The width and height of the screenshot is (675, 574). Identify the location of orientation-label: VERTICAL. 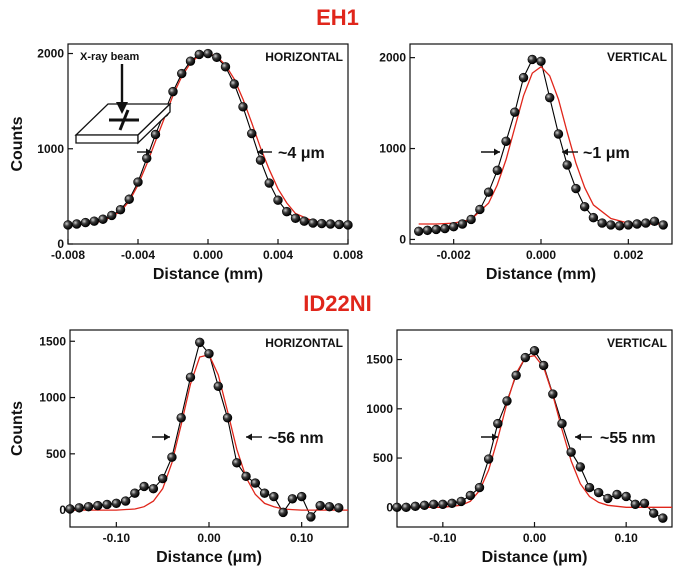
(637, 57).